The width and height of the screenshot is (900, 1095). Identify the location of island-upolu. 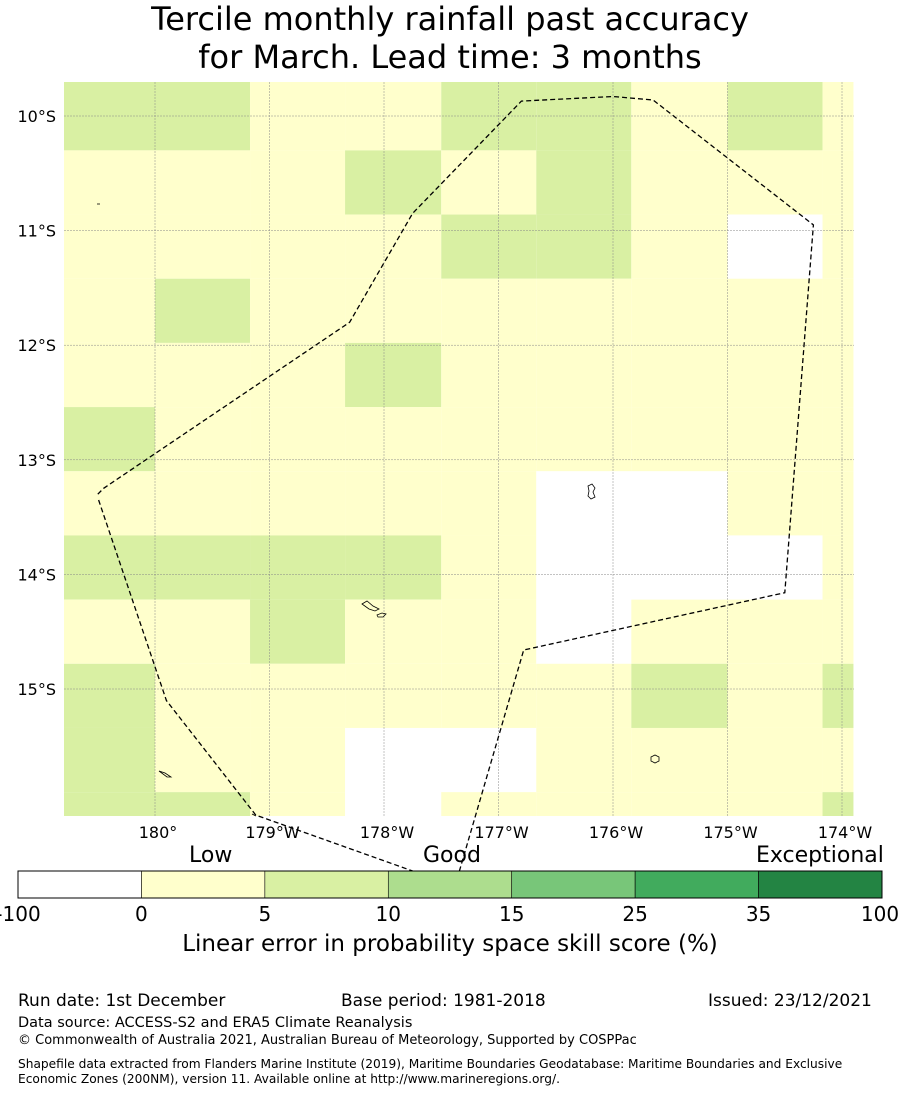
(370, 606).